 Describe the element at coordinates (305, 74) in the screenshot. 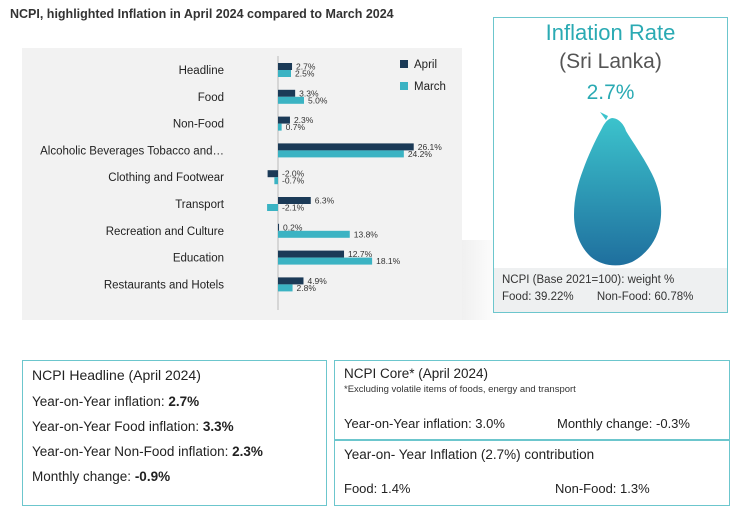

I see `data-label-march: 2.5%` at that location.